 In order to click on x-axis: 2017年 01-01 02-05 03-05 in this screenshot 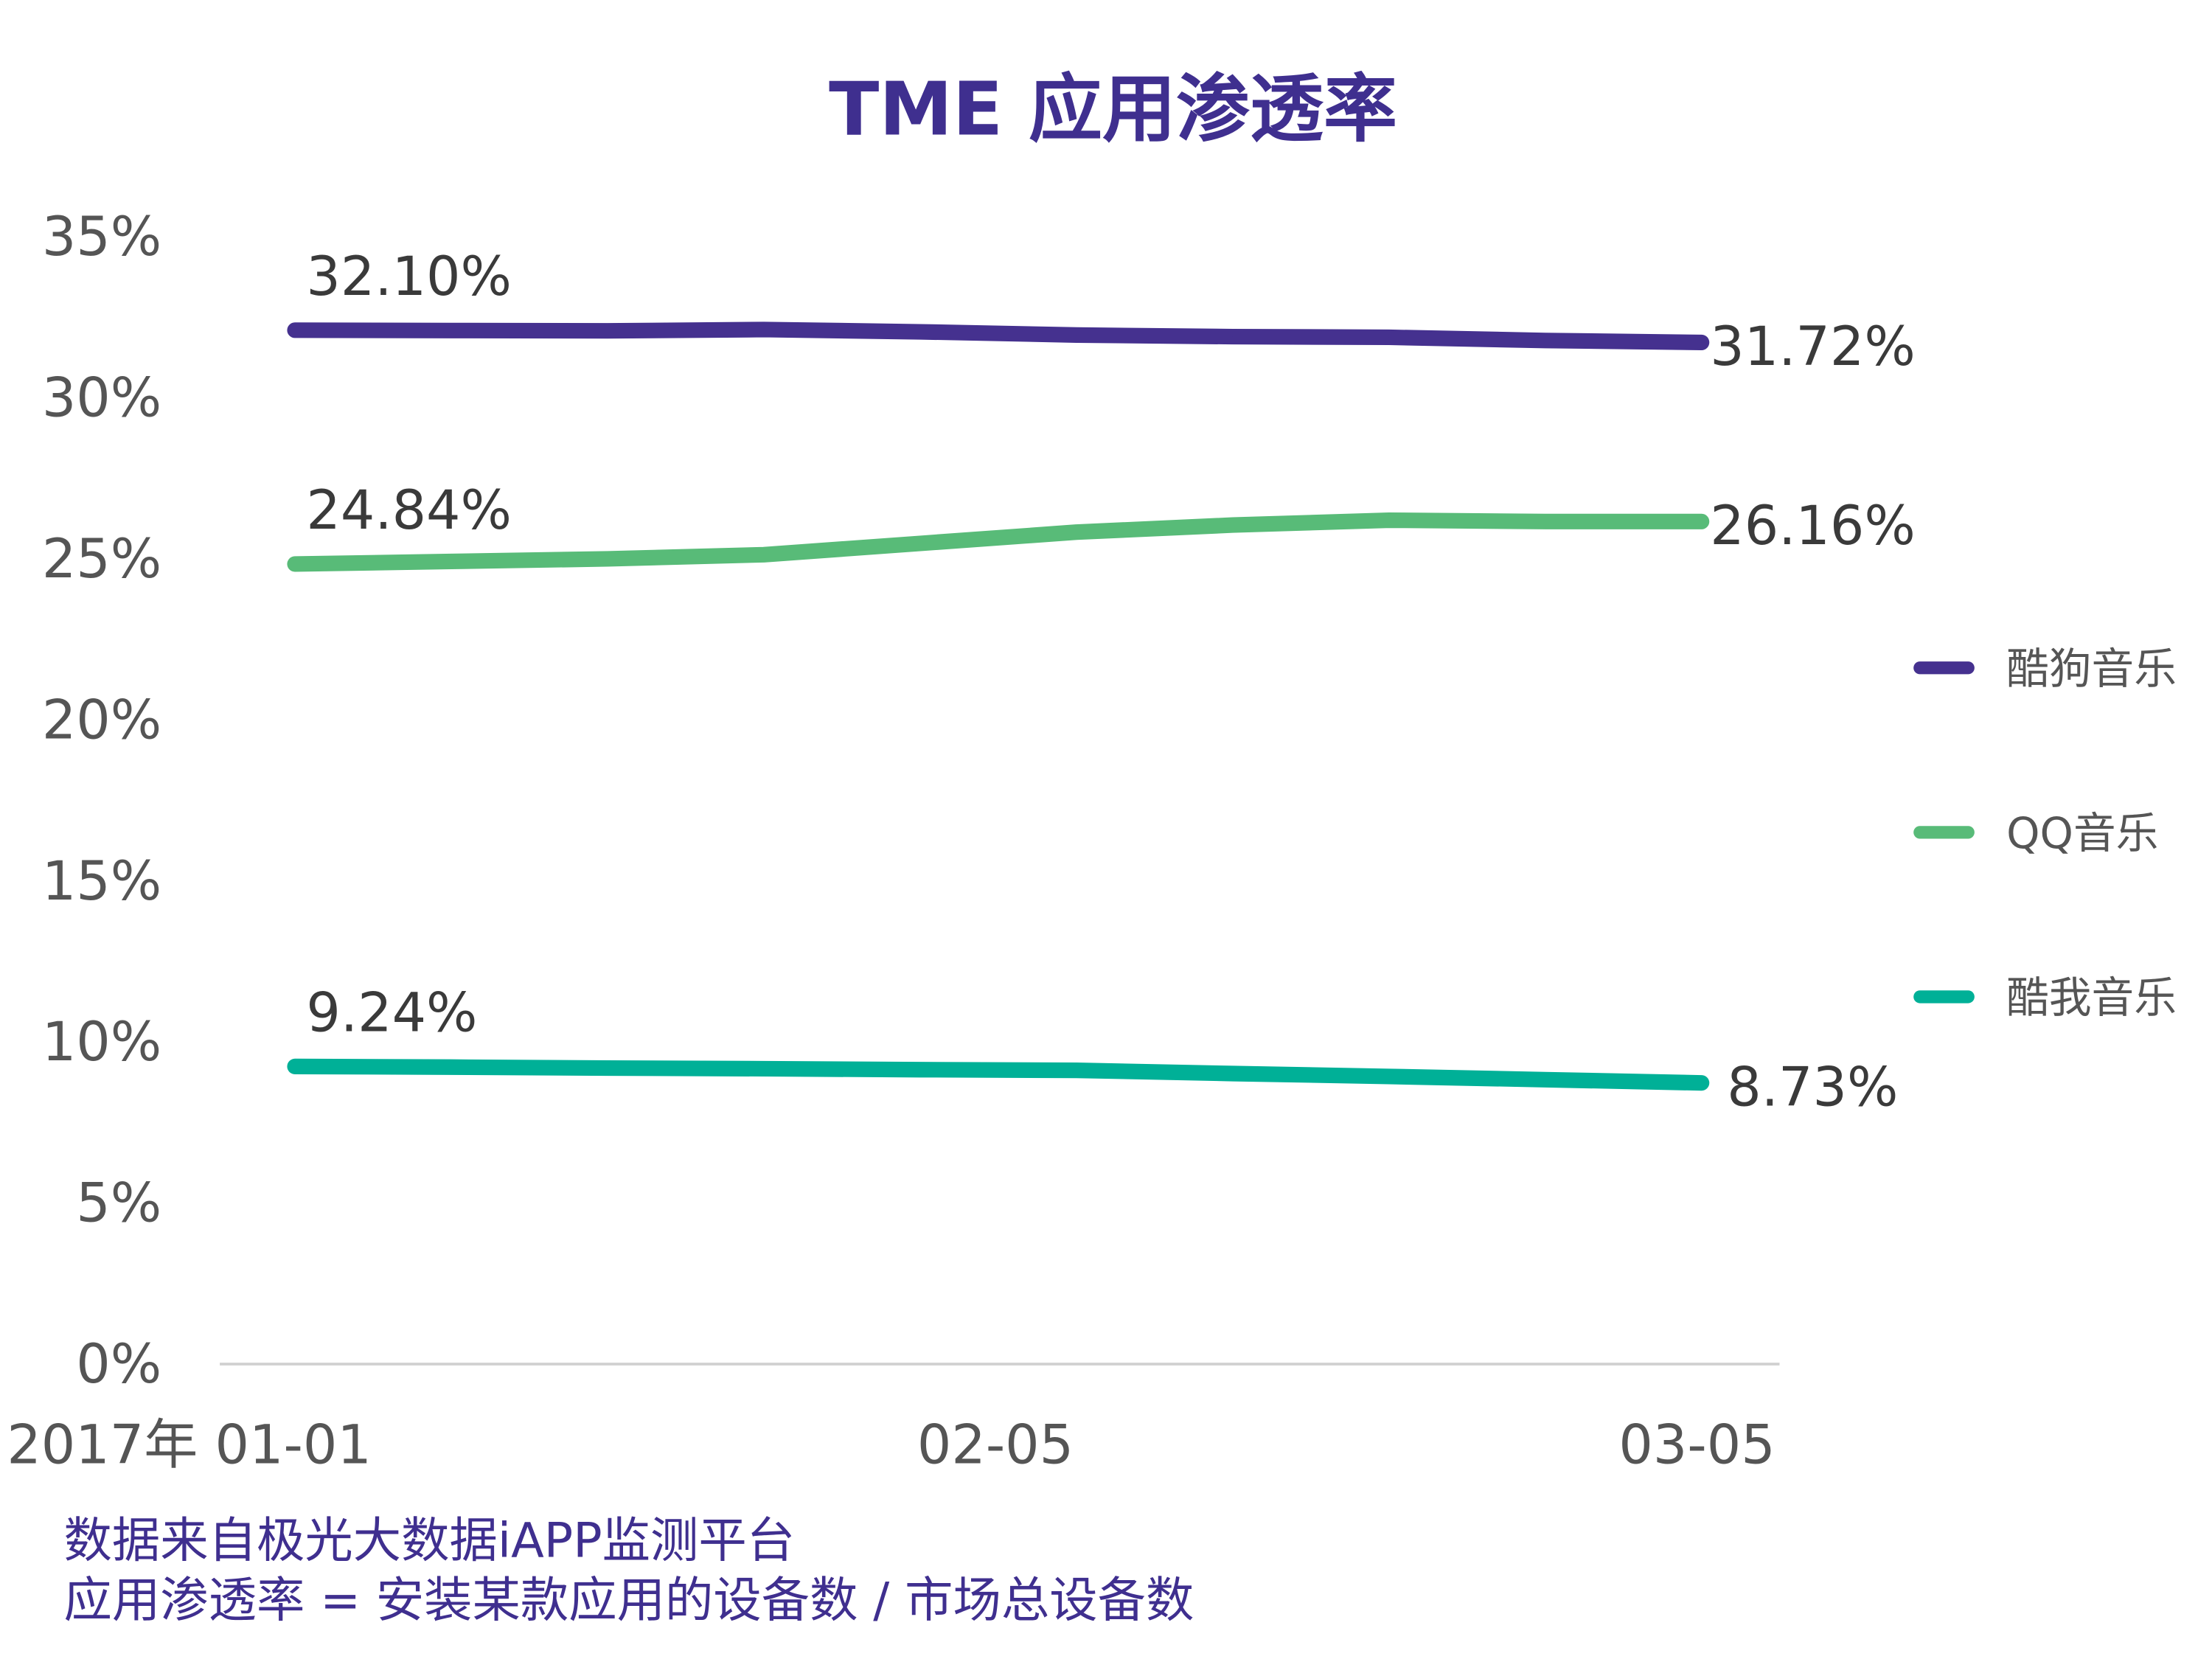, I will do `click(891, 1445)`.